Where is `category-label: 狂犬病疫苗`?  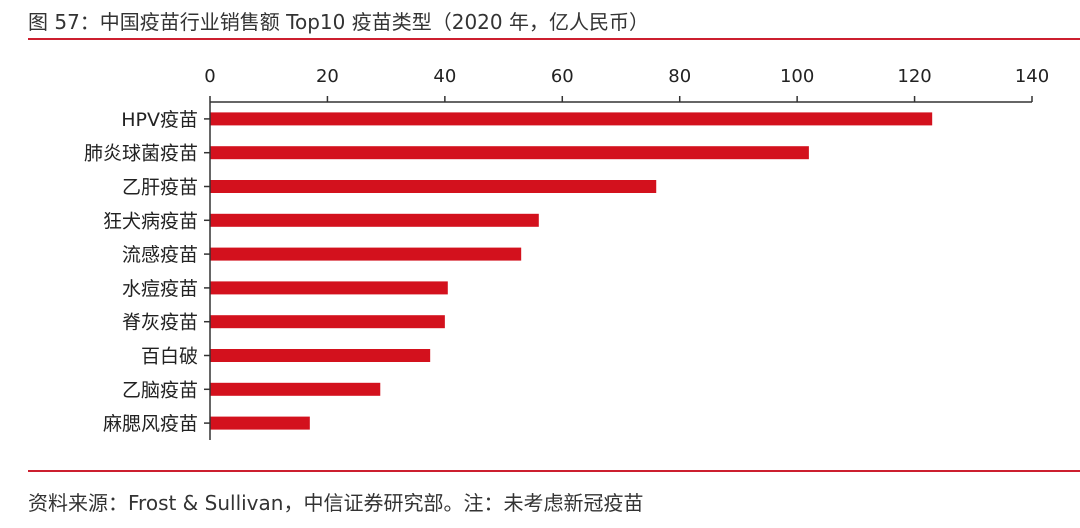
category-label: 狂犬病疫苗 is located at coordinates (150, 221).